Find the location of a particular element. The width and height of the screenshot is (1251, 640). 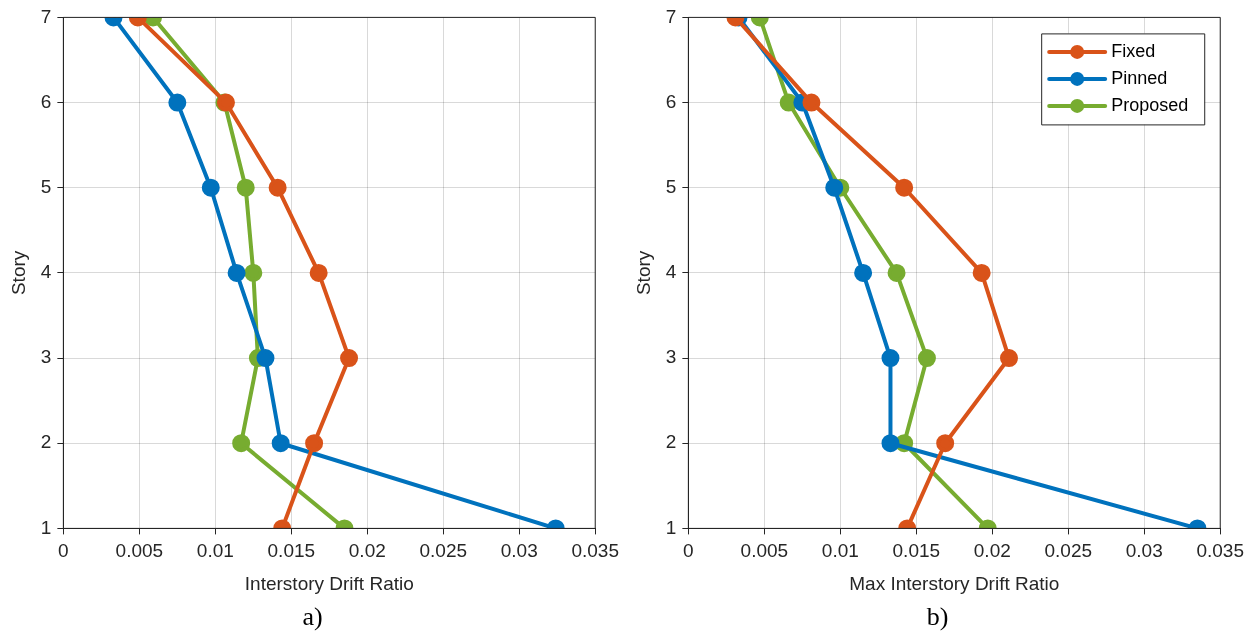

text: a) is located at coordinates (312, 617).